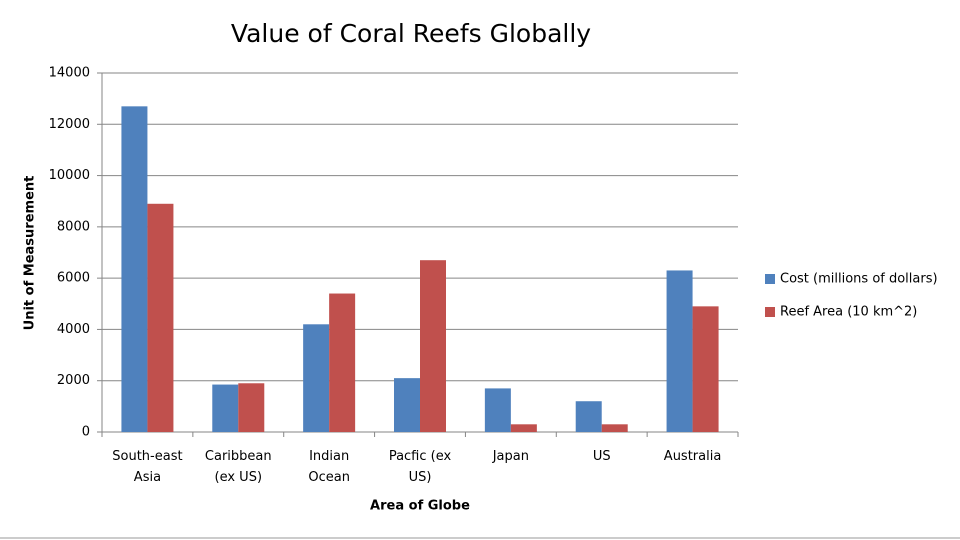 Image resolution: width=960 pixels, height=540 pixels. What do you see at coordinates (420, 506) in the screenshot?
I see `x-axis-label: Area of Globe` at bounding box center [420, 506].